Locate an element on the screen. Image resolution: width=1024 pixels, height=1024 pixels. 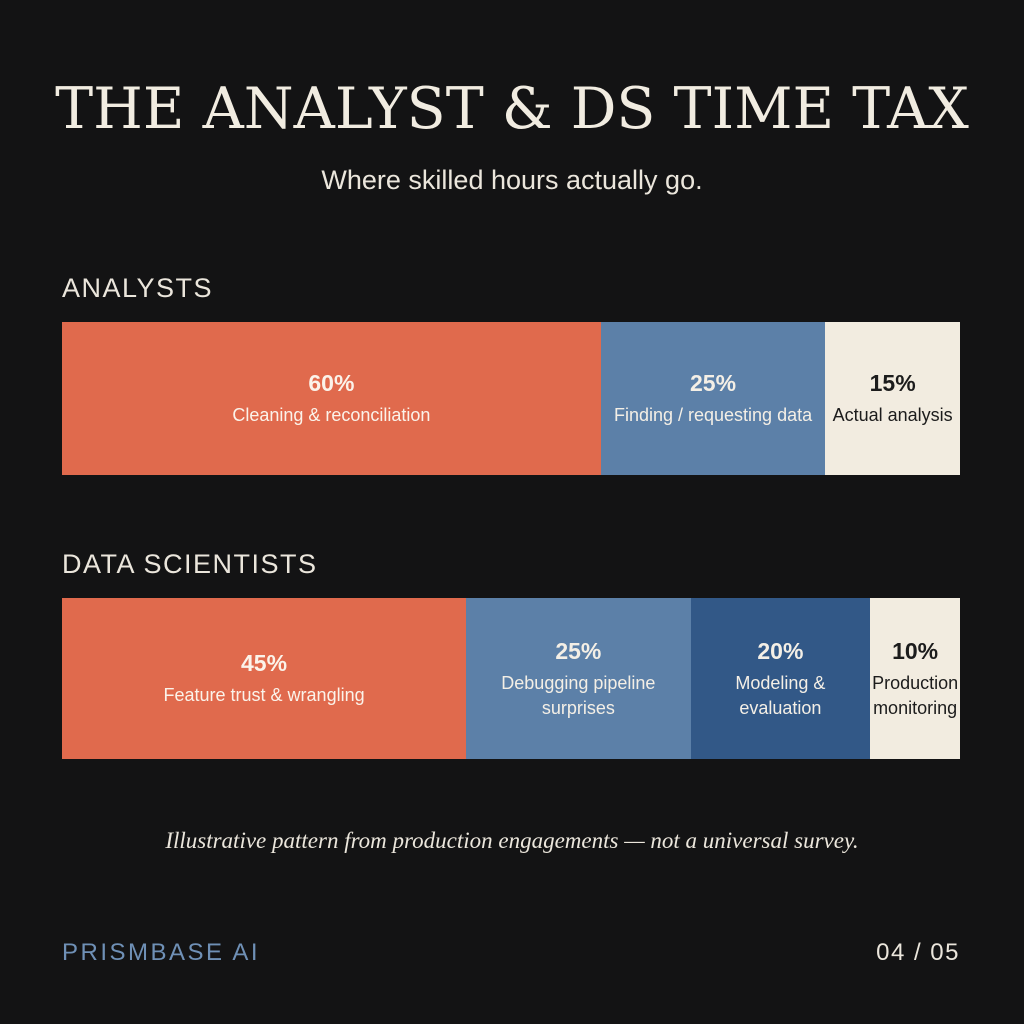
bar-segment: 60% Cleaning & reconciliation is located at coordinates (331, 398).